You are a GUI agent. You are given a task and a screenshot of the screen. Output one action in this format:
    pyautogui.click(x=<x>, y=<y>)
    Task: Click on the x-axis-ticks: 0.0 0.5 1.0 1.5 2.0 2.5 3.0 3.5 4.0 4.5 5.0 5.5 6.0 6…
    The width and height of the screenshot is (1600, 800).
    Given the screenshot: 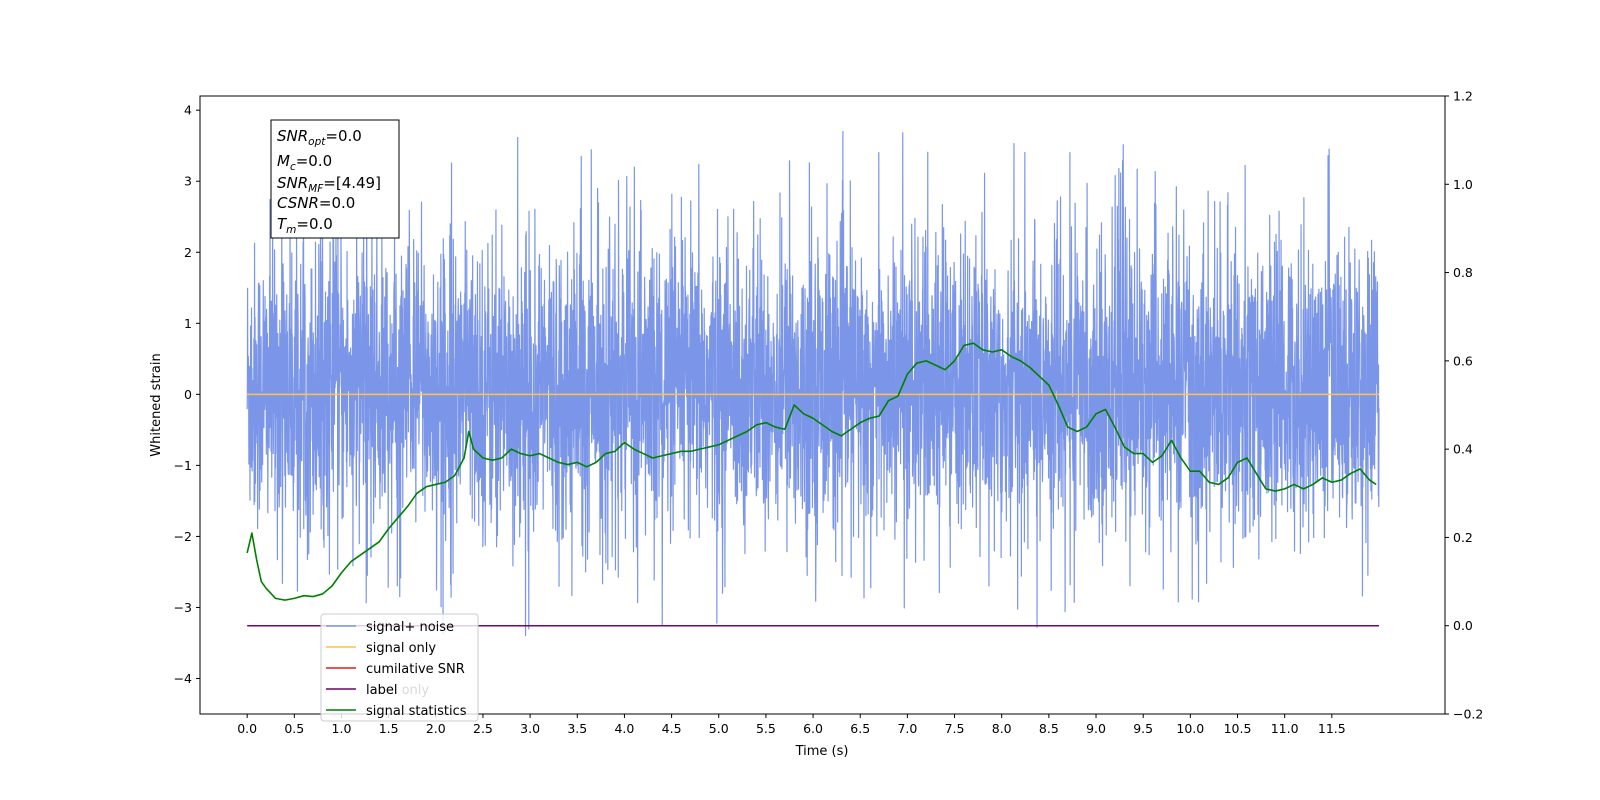 What is the action you would take?
    pyautogui.click(x=791, y=725)
    